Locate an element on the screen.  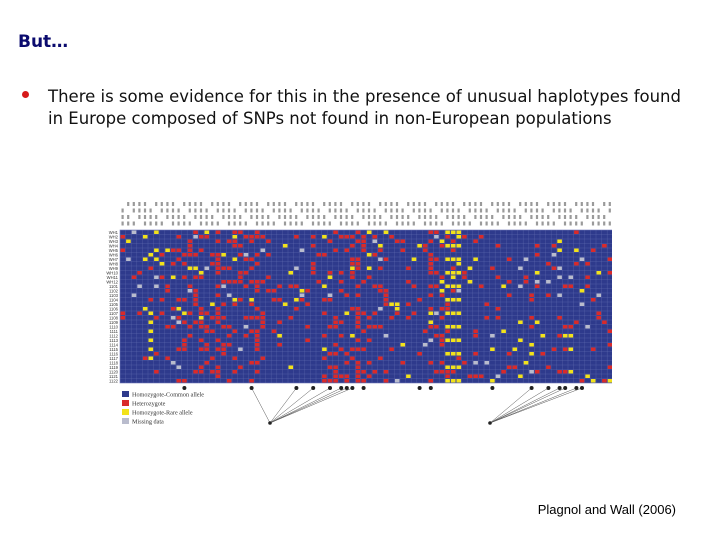
row-label: WH11 is located at coordinates (113, 277).